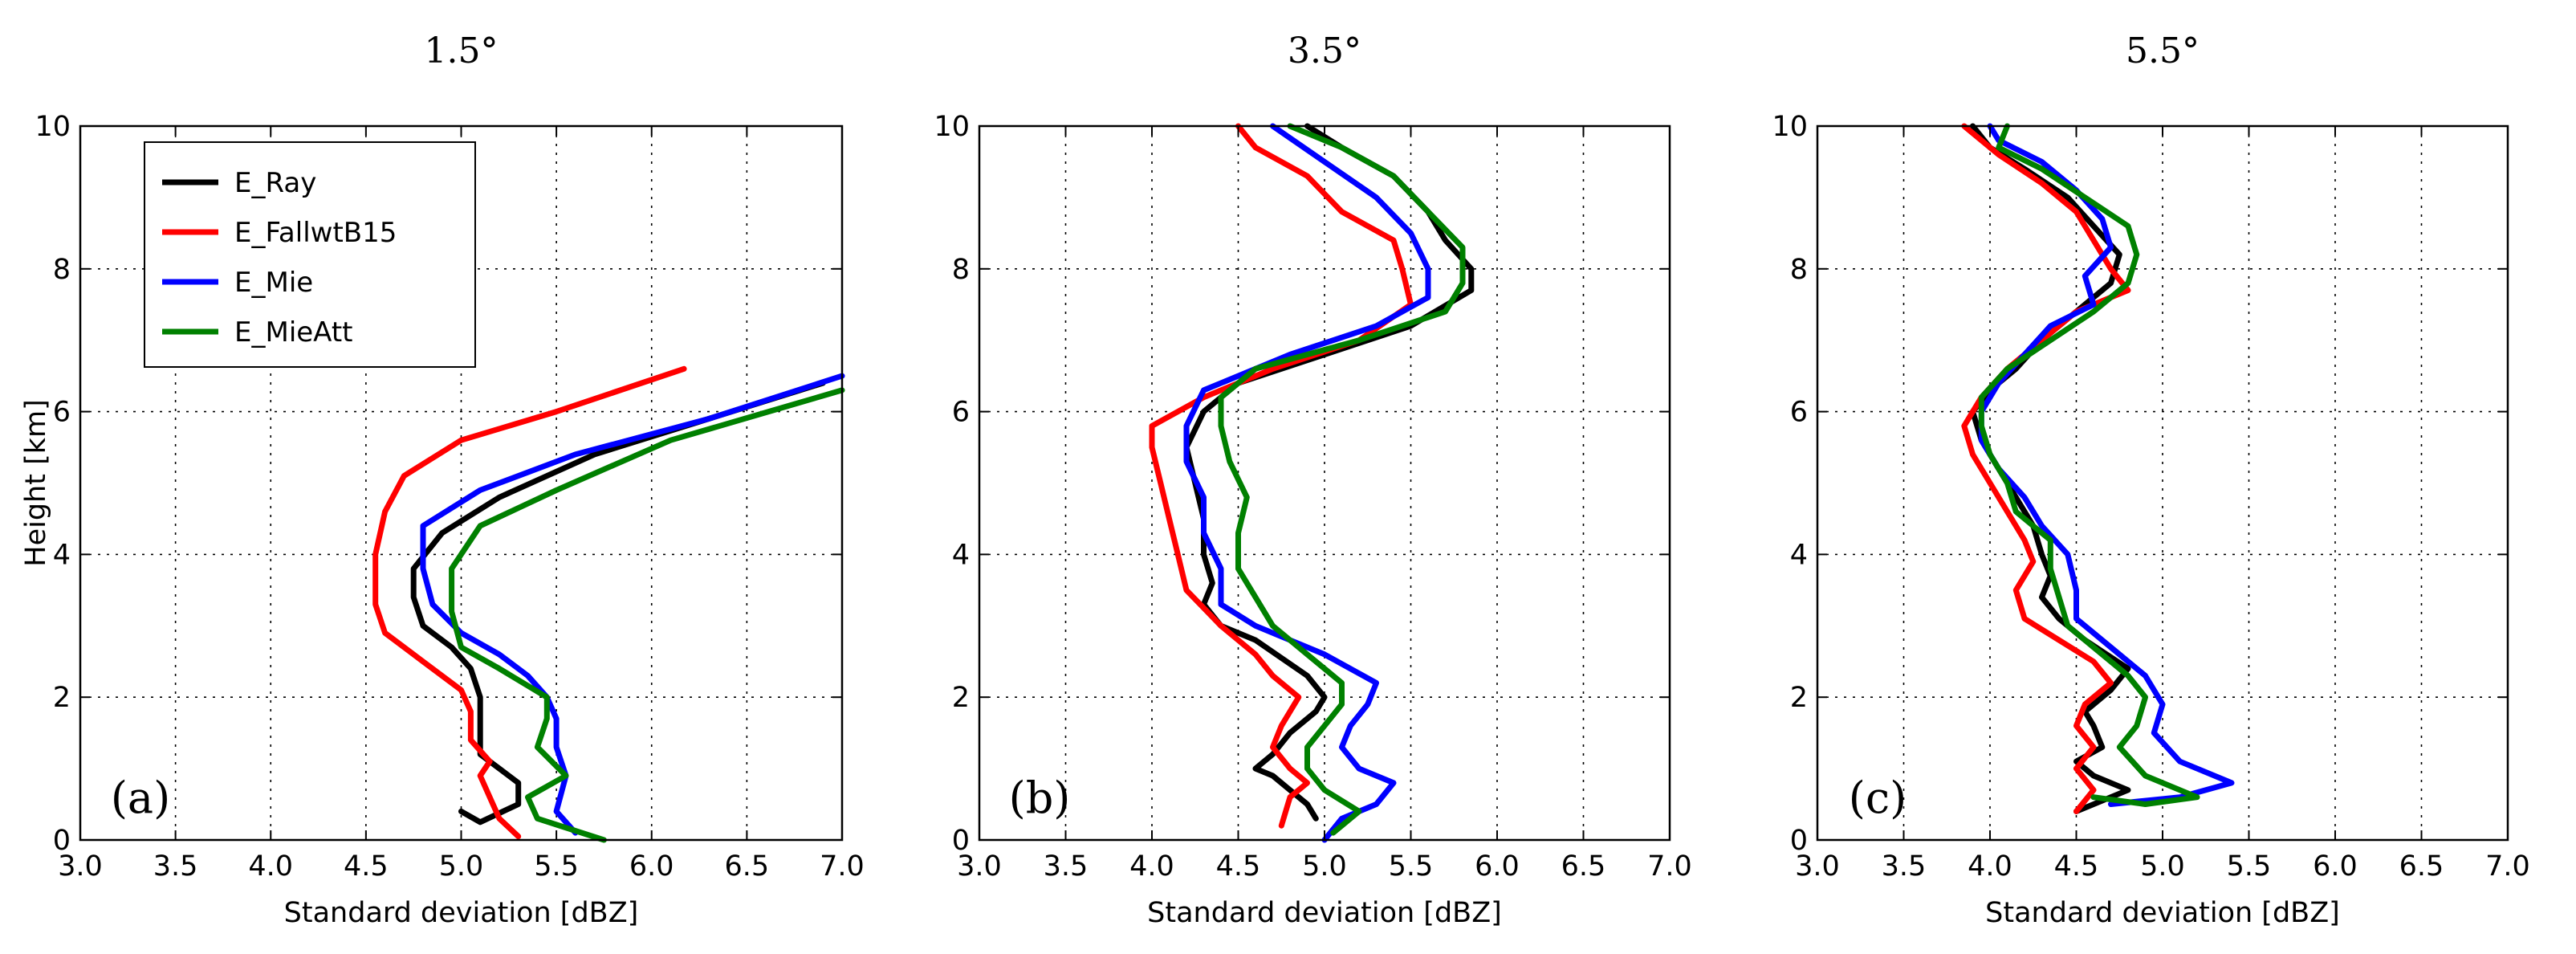 Image resolution: width=2576 pixels, height=954 pixels. Describe the element at coordinates (315, 233) in the screenshot. I see `legend-entry: E_FallwtB15` at that location.